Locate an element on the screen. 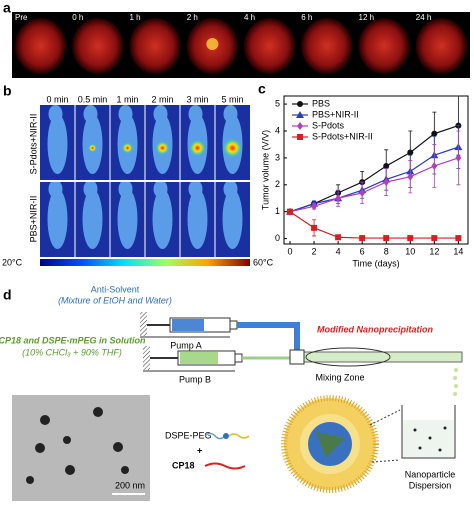 The height and width of the screenshot is (507, 474). x-tick-label: 2 is located at coordinates (314, 251).